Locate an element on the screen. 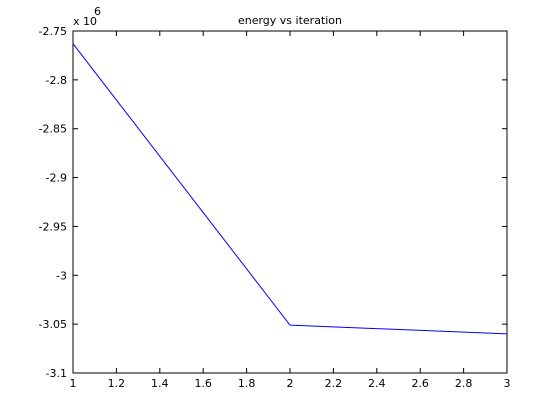  x-tick-label: 1.8 is located at coordinates (247, 383).